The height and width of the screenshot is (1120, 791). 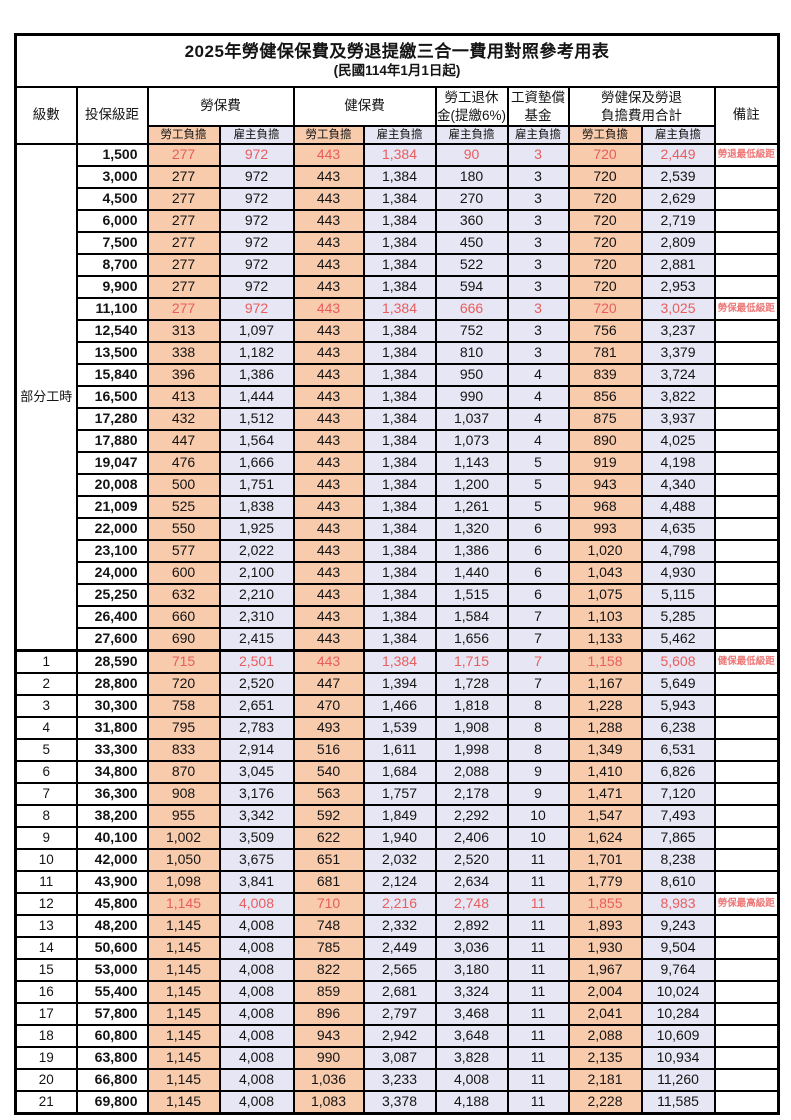 I want to click on value-cell: 2,881, so click(x=678, y=265).